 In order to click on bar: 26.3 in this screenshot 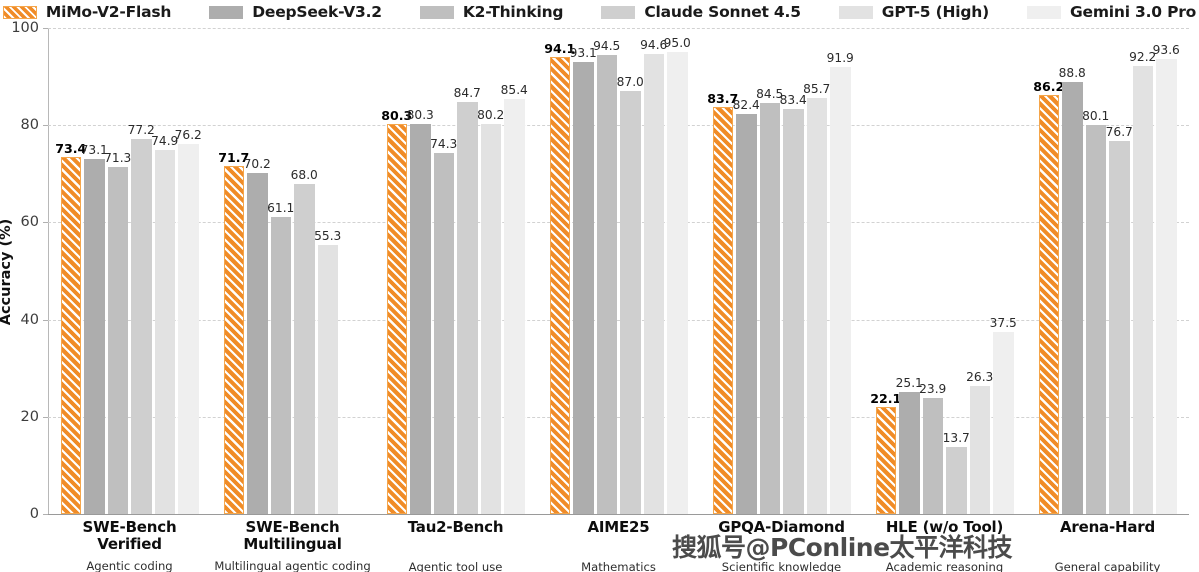, I will do `click(979, 442)`.